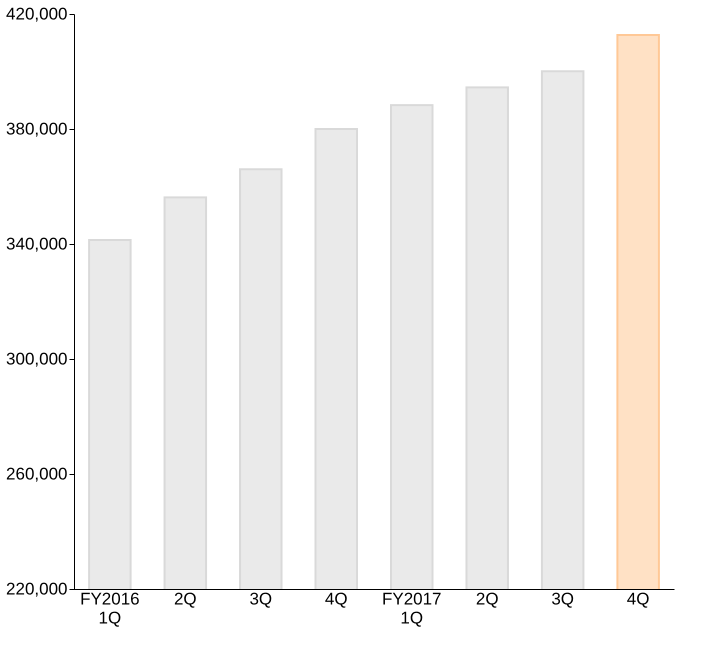 The image size is (717, 657). What do you see at coordinates (37, 14) in the screenshot?
I see `y-tick-label: 420,000` at bounding box center [37, 14].